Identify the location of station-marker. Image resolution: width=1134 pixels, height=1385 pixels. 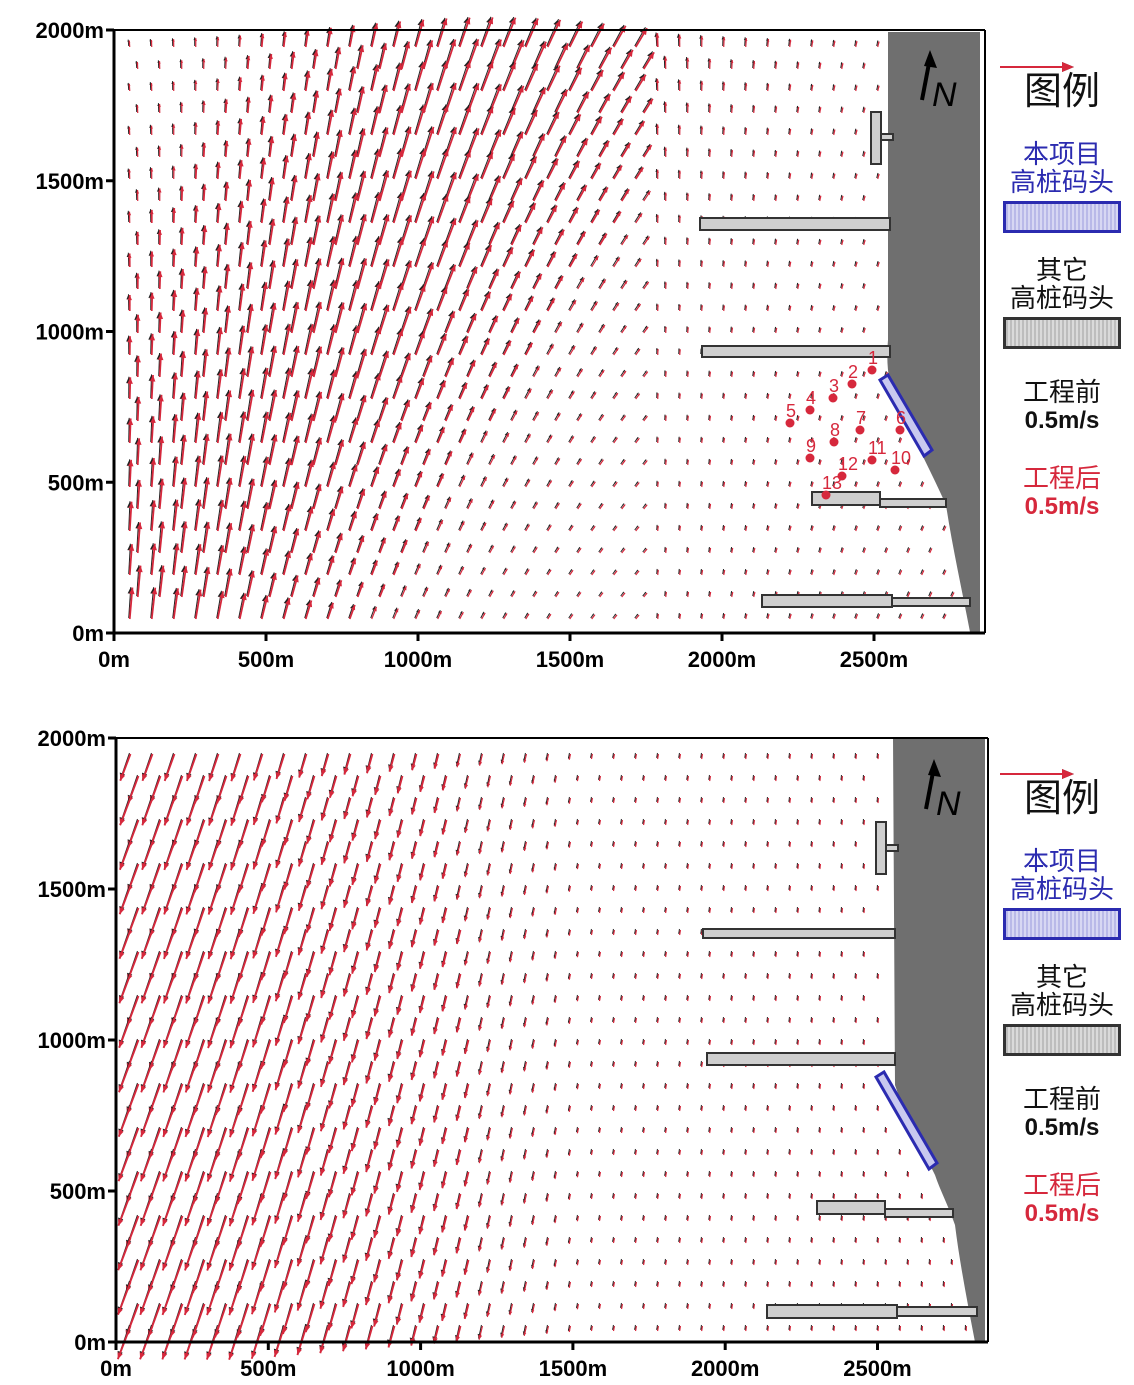
(833, 398).